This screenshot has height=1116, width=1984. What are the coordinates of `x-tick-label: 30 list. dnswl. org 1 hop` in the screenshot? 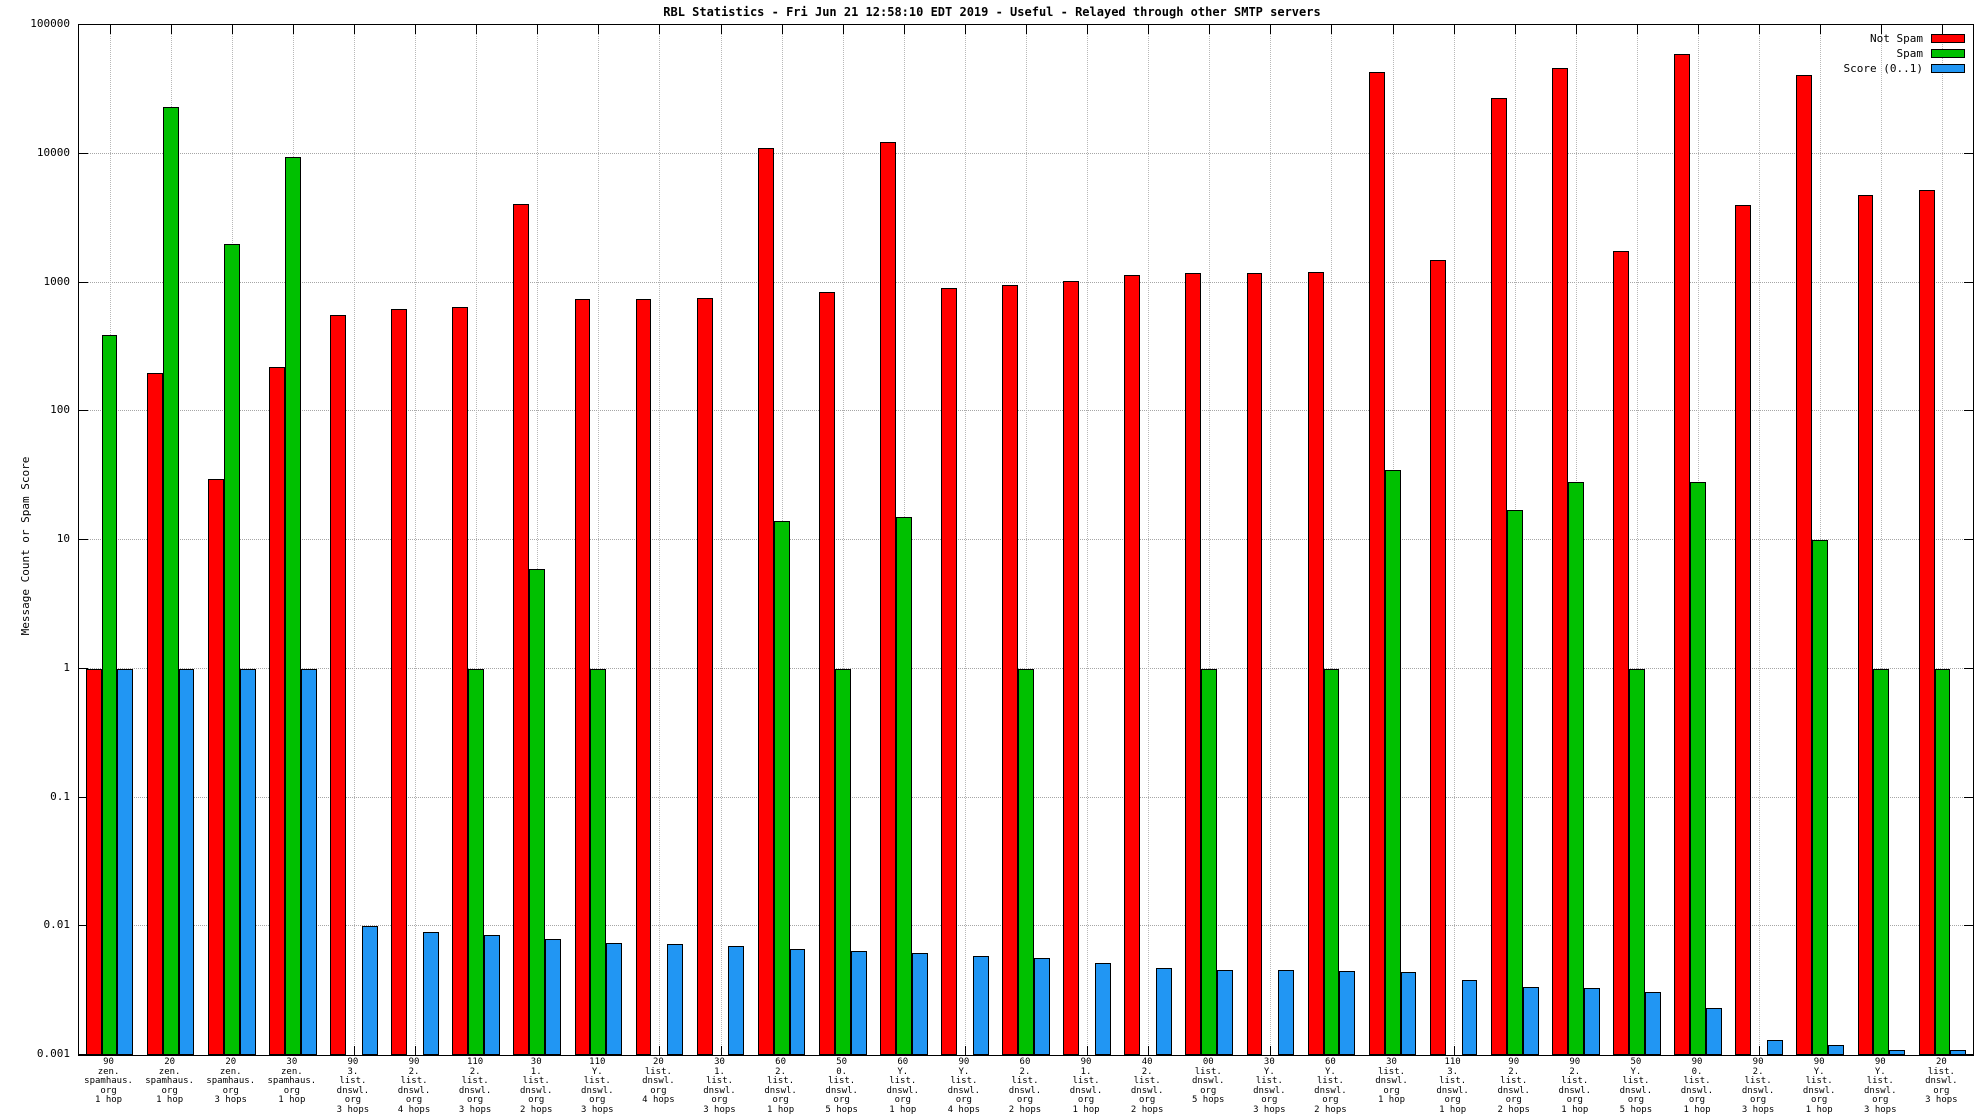 It's located at (1391, 1081).